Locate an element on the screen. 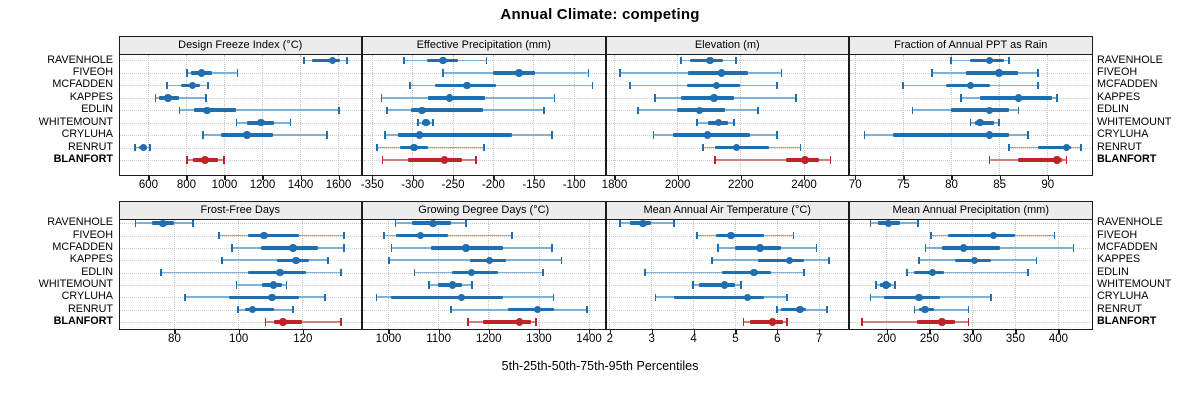 The height and width of the screenshot is (400, 1200). site-label-left-ravenhole: RAVENHOLE is located at coordinates (80, 222).